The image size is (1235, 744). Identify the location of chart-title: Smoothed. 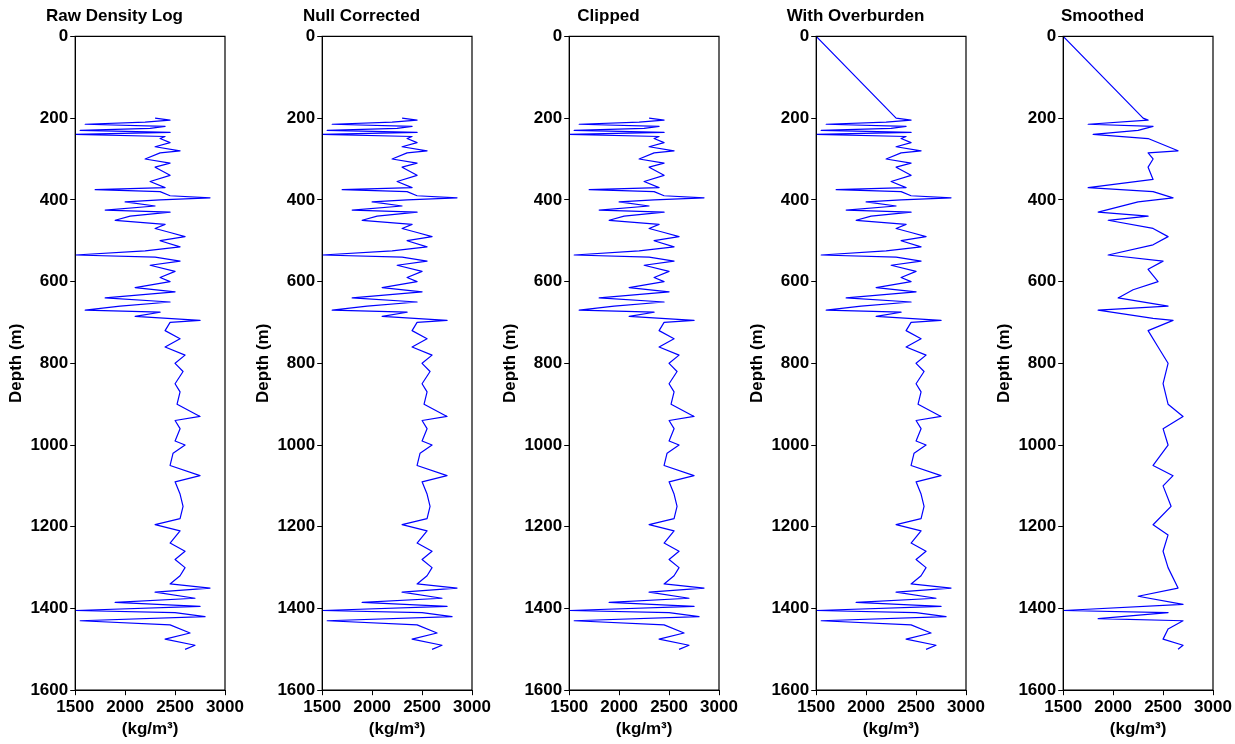
(1102, 15).